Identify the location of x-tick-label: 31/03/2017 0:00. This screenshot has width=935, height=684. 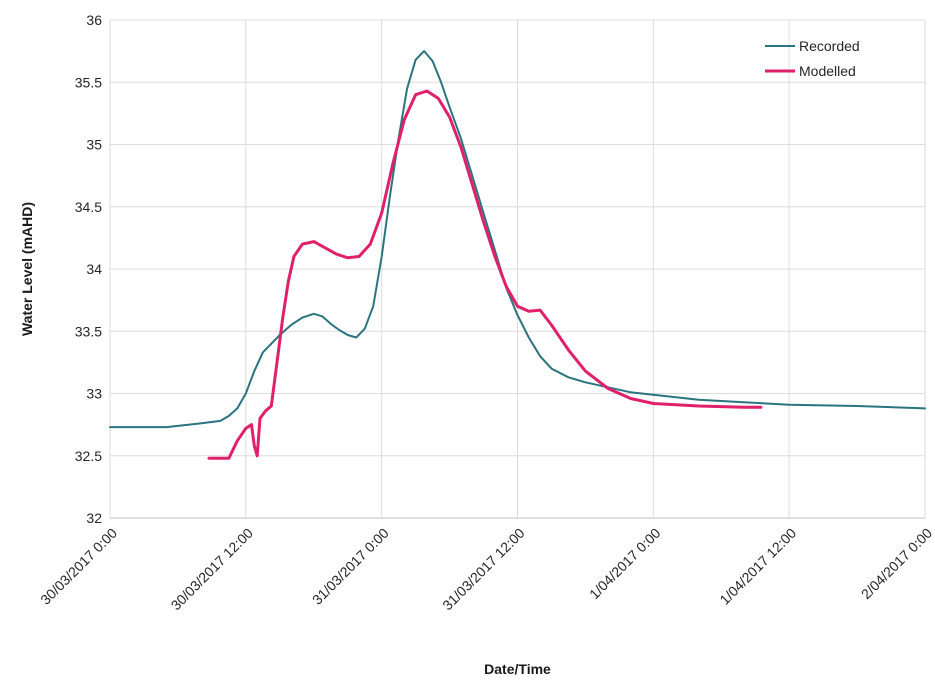
(350, 566).